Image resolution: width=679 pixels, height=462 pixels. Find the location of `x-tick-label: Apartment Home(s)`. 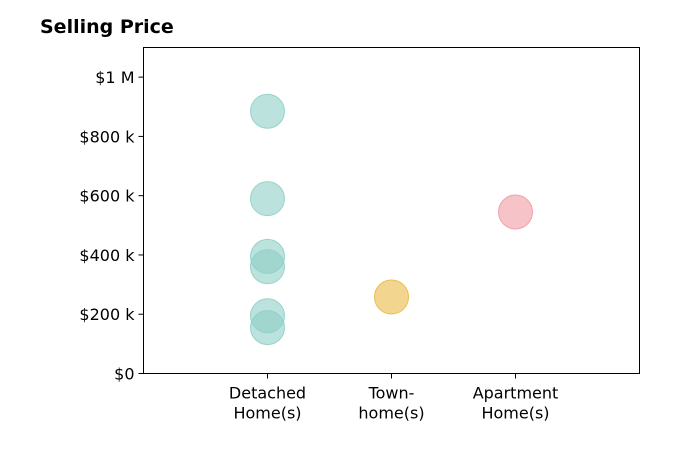

x-tick-label: Apartment Home(s) is located at coordinates (516, 403).